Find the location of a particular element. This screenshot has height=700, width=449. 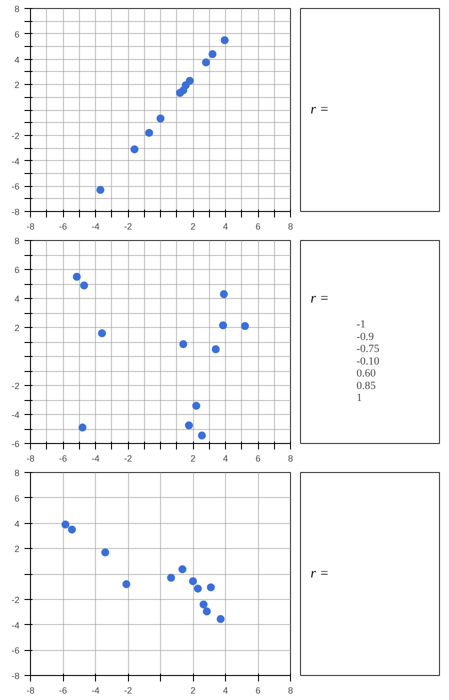

text: 1 is located at coordinates (359, 398).